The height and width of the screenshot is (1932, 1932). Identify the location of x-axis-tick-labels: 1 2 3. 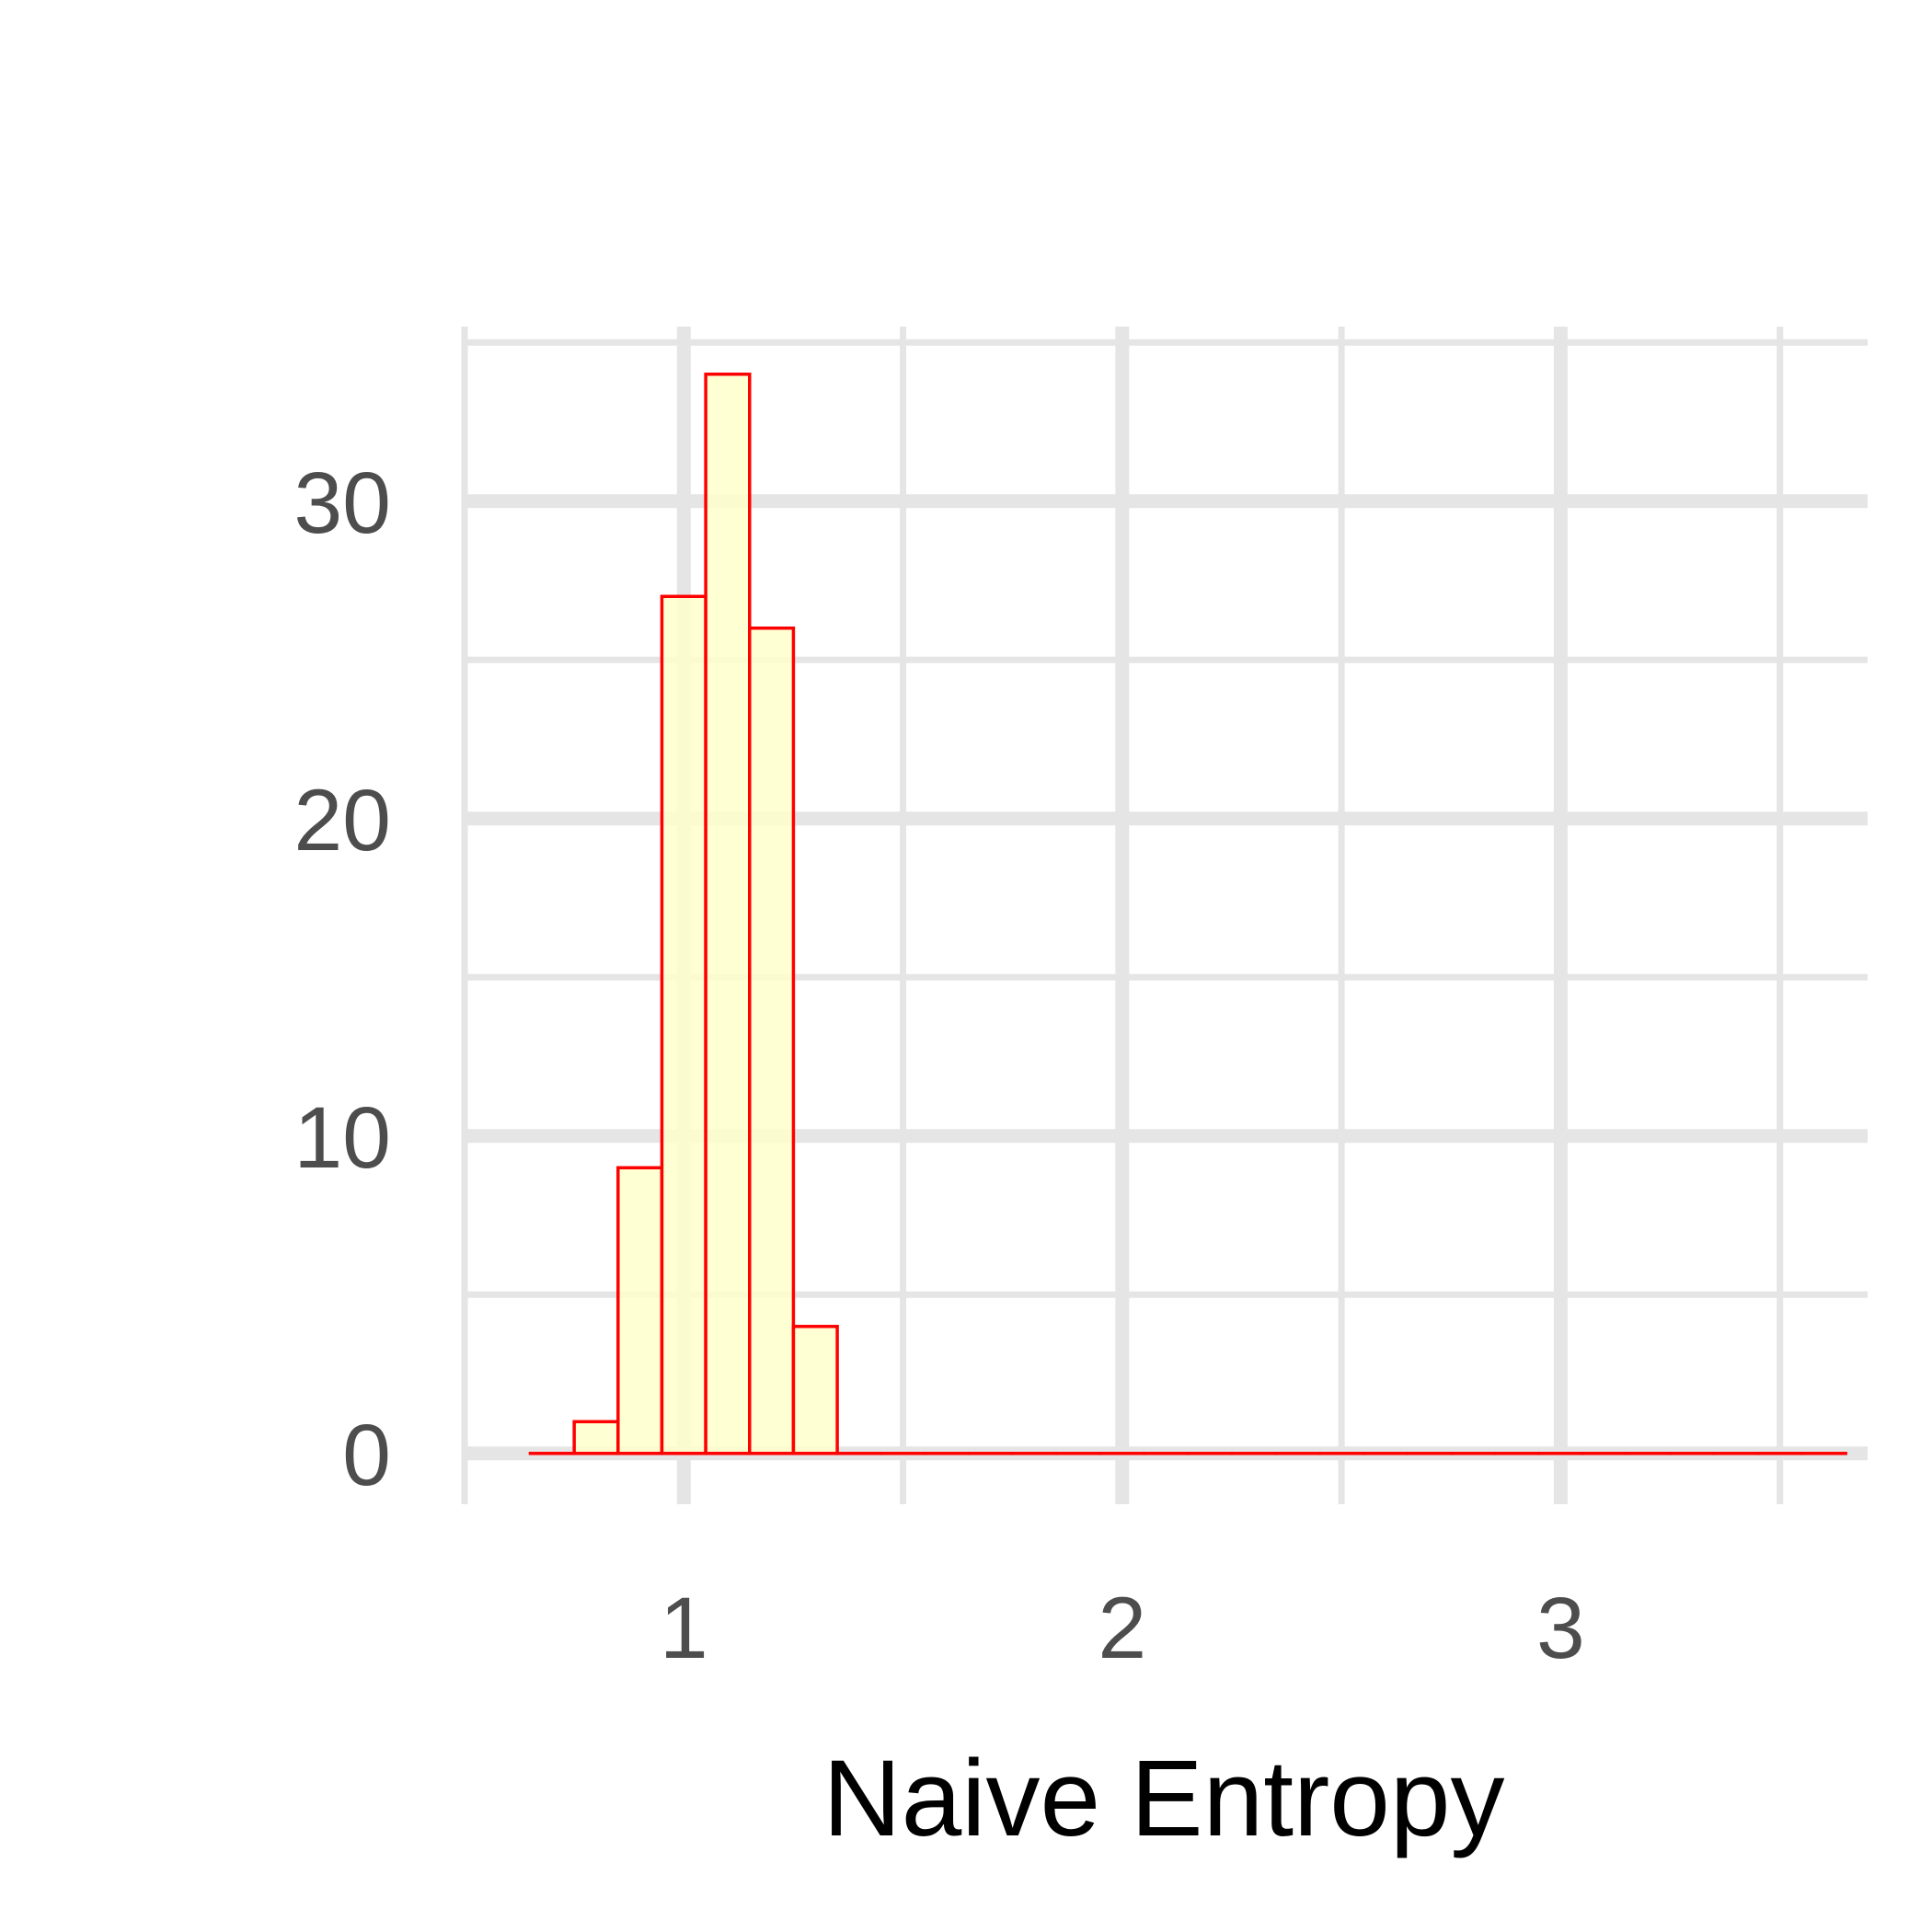
(1122, 1628).